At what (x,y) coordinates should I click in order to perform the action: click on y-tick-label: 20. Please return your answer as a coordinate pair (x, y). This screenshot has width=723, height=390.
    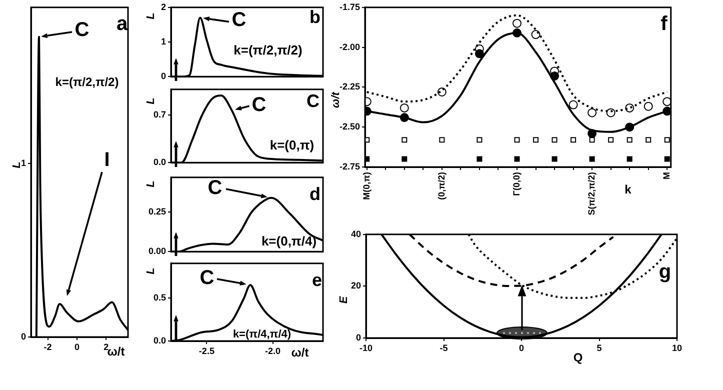
    Looking at the image, I should click on (355, 285).